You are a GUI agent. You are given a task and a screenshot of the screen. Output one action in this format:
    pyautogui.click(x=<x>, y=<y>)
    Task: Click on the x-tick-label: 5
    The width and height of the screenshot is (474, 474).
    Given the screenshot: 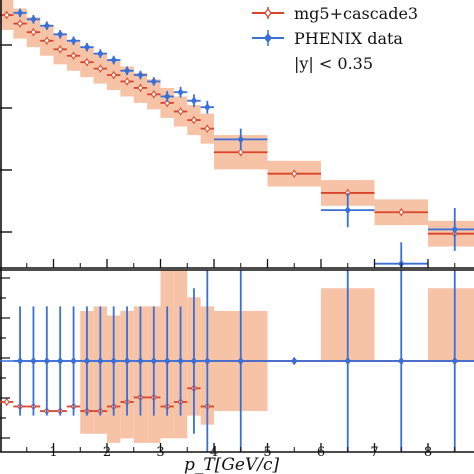 What is the action you would take?
    pyautogui.click(x=267, y=452)
    